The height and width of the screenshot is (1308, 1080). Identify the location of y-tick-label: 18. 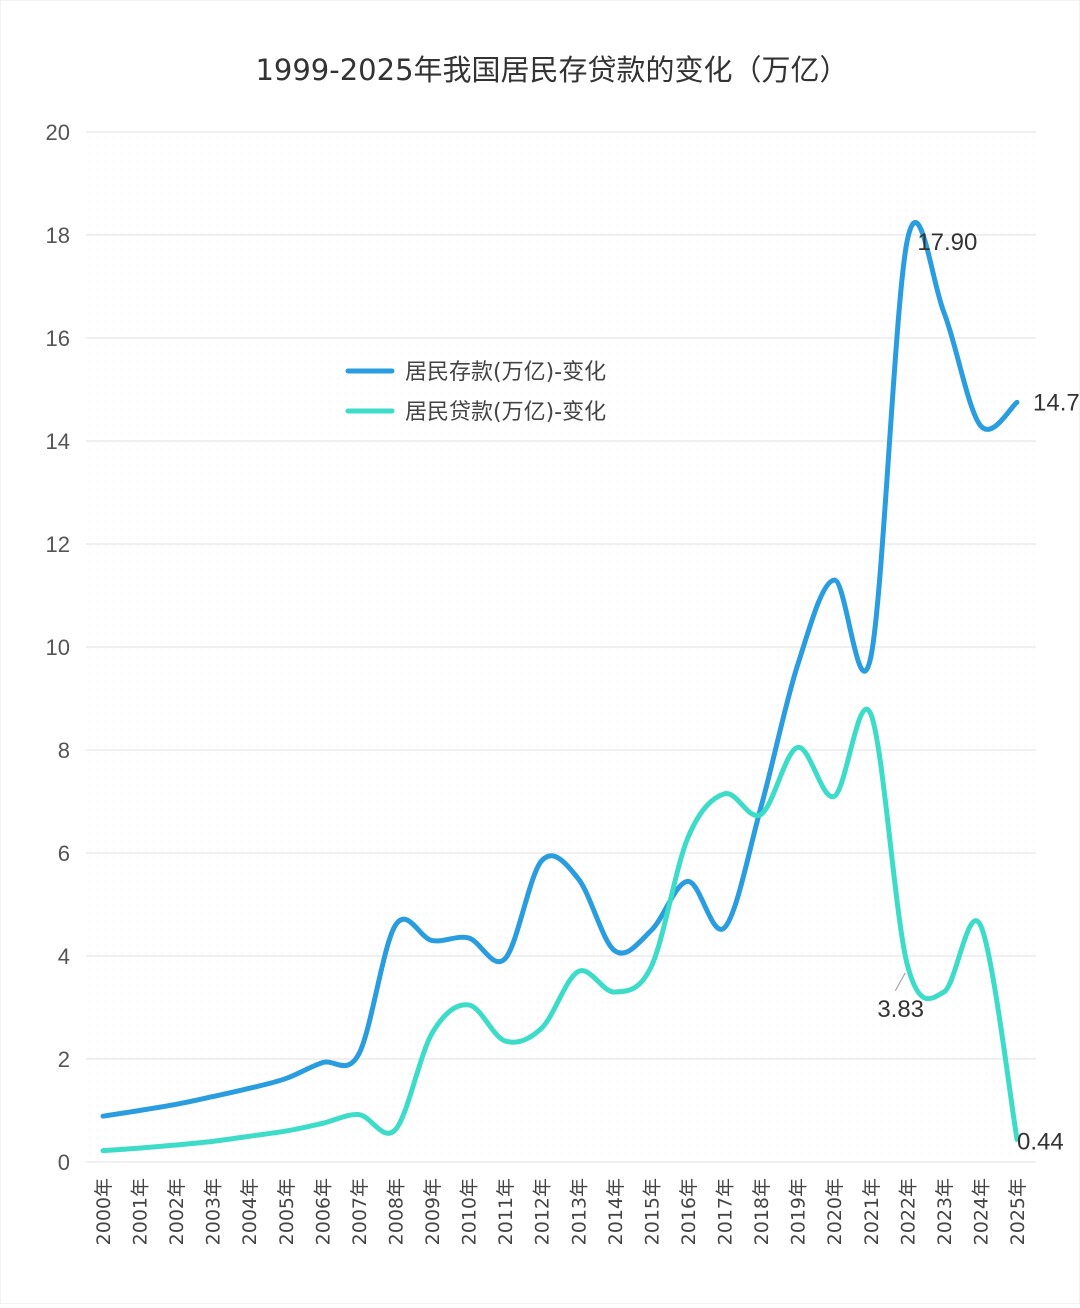
(58, 235).